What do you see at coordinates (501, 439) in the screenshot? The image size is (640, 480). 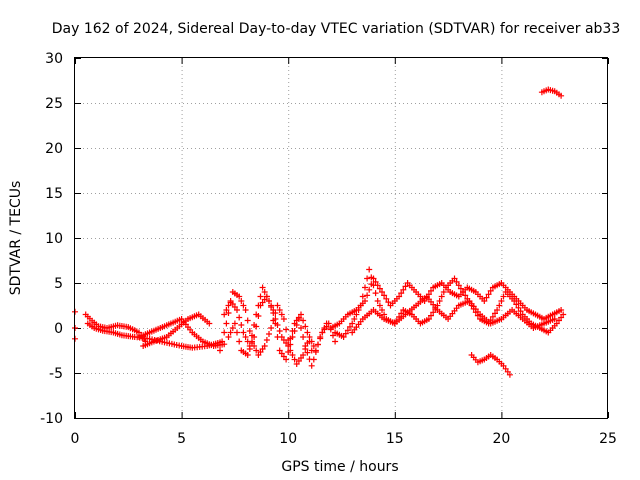 I see `x-tick-label: 20` at bounding box center [501, 439].